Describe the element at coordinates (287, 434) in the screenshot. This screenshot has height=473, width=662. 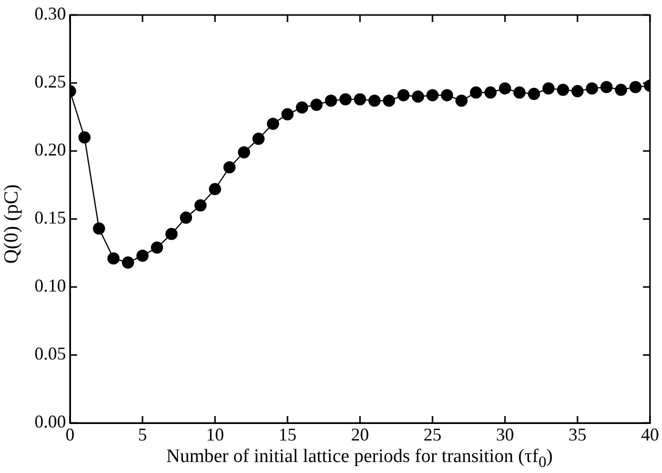
I see `x-tick-label: 15` at that location.